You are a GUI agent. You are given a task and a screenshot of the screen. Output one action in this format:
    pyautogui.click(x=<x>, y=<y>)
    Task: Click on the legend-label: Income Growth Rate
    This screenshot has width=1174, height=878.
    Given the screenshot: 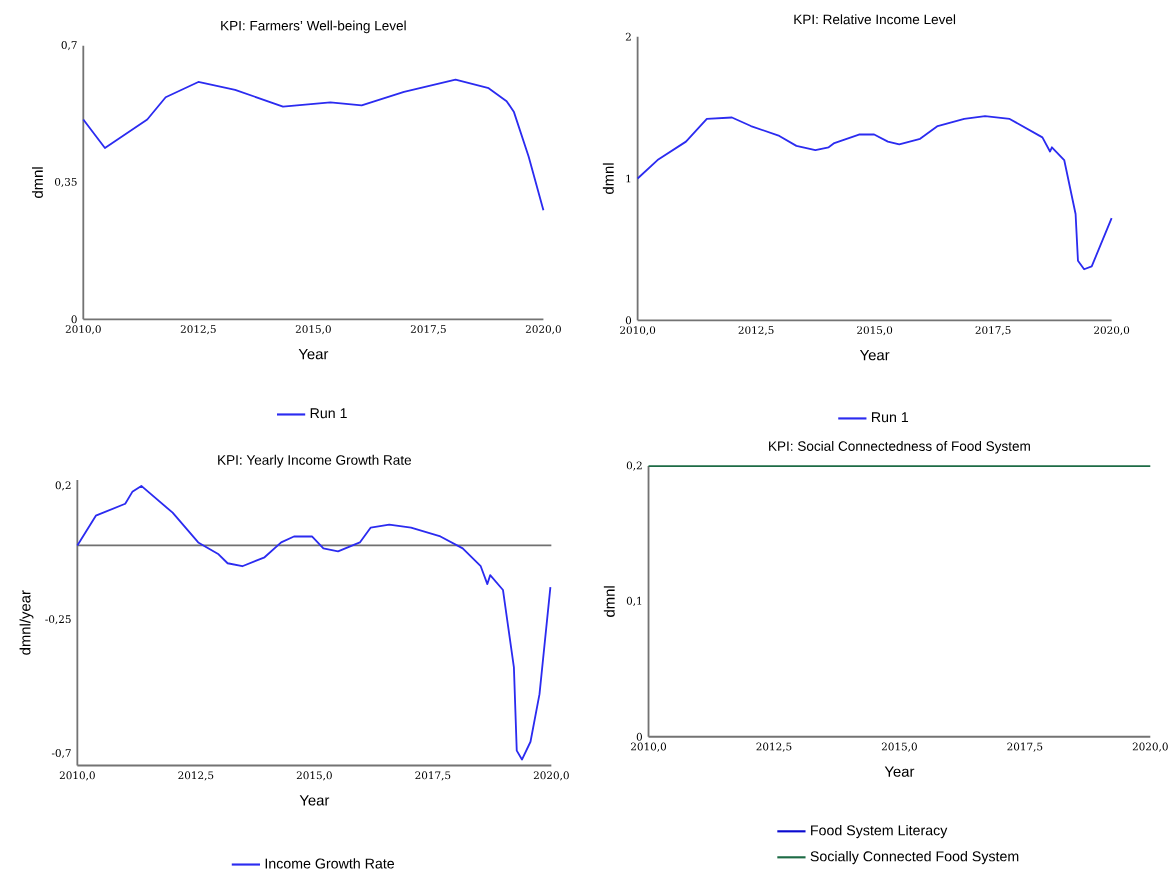 What is the action you would take?
    pyautogui.click(x=330, y=863)
    